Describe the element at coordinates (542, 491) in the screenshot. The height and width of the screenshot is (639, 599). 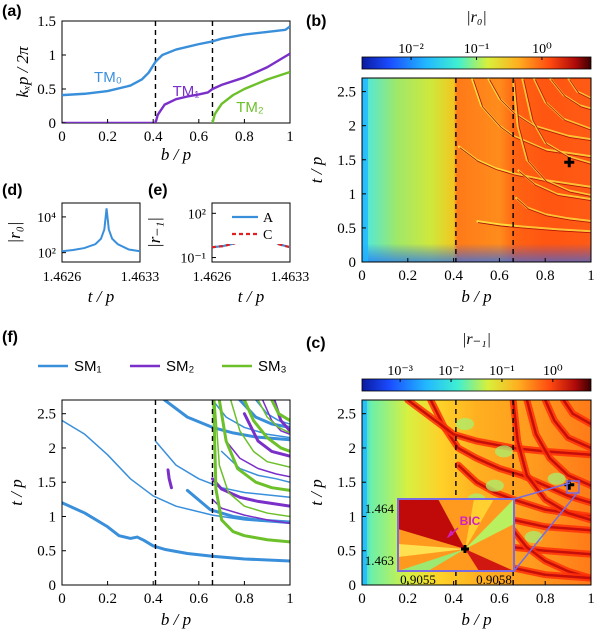
I see `inset-connector` at that location.